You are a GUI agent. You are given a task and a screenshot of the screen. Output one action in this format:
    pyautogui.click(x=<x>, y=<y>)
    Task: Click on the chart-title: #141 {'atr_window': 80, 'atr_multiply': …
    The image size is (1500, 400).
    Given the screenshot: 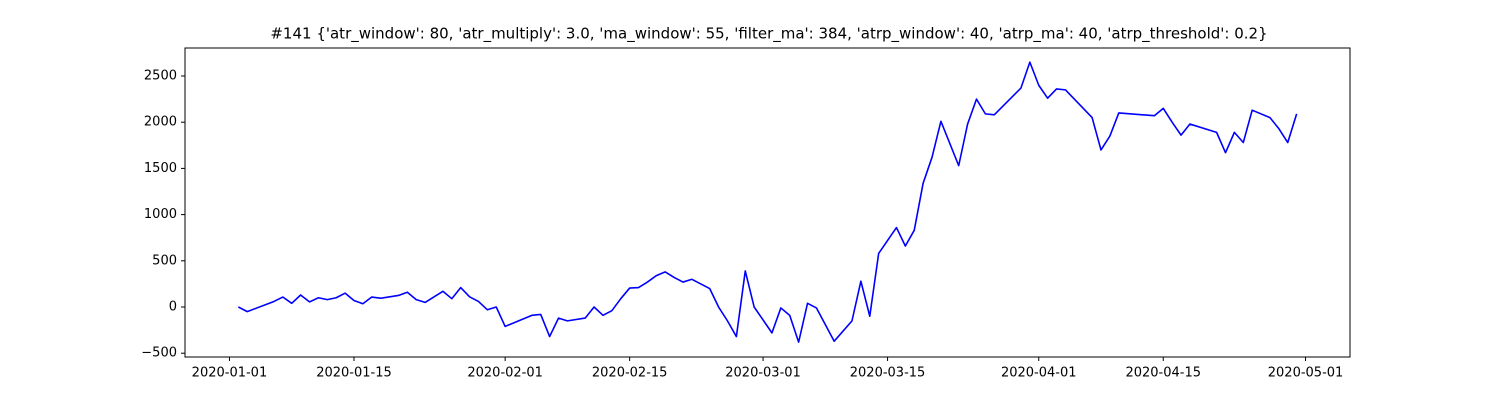 What is the action you would take?
    pyautogui.click(x=768, y=34)
    